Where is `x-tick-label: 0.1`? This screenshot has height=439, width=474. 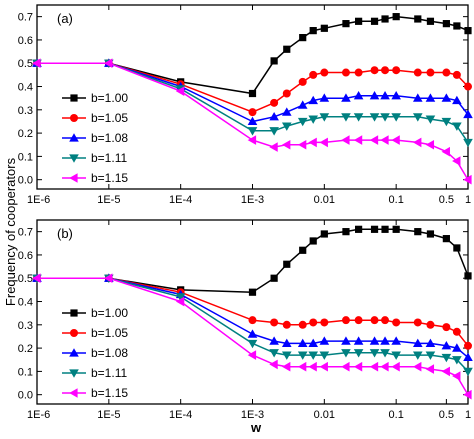 x-tick-label: 0.1 is located at coordinates (396, 200).